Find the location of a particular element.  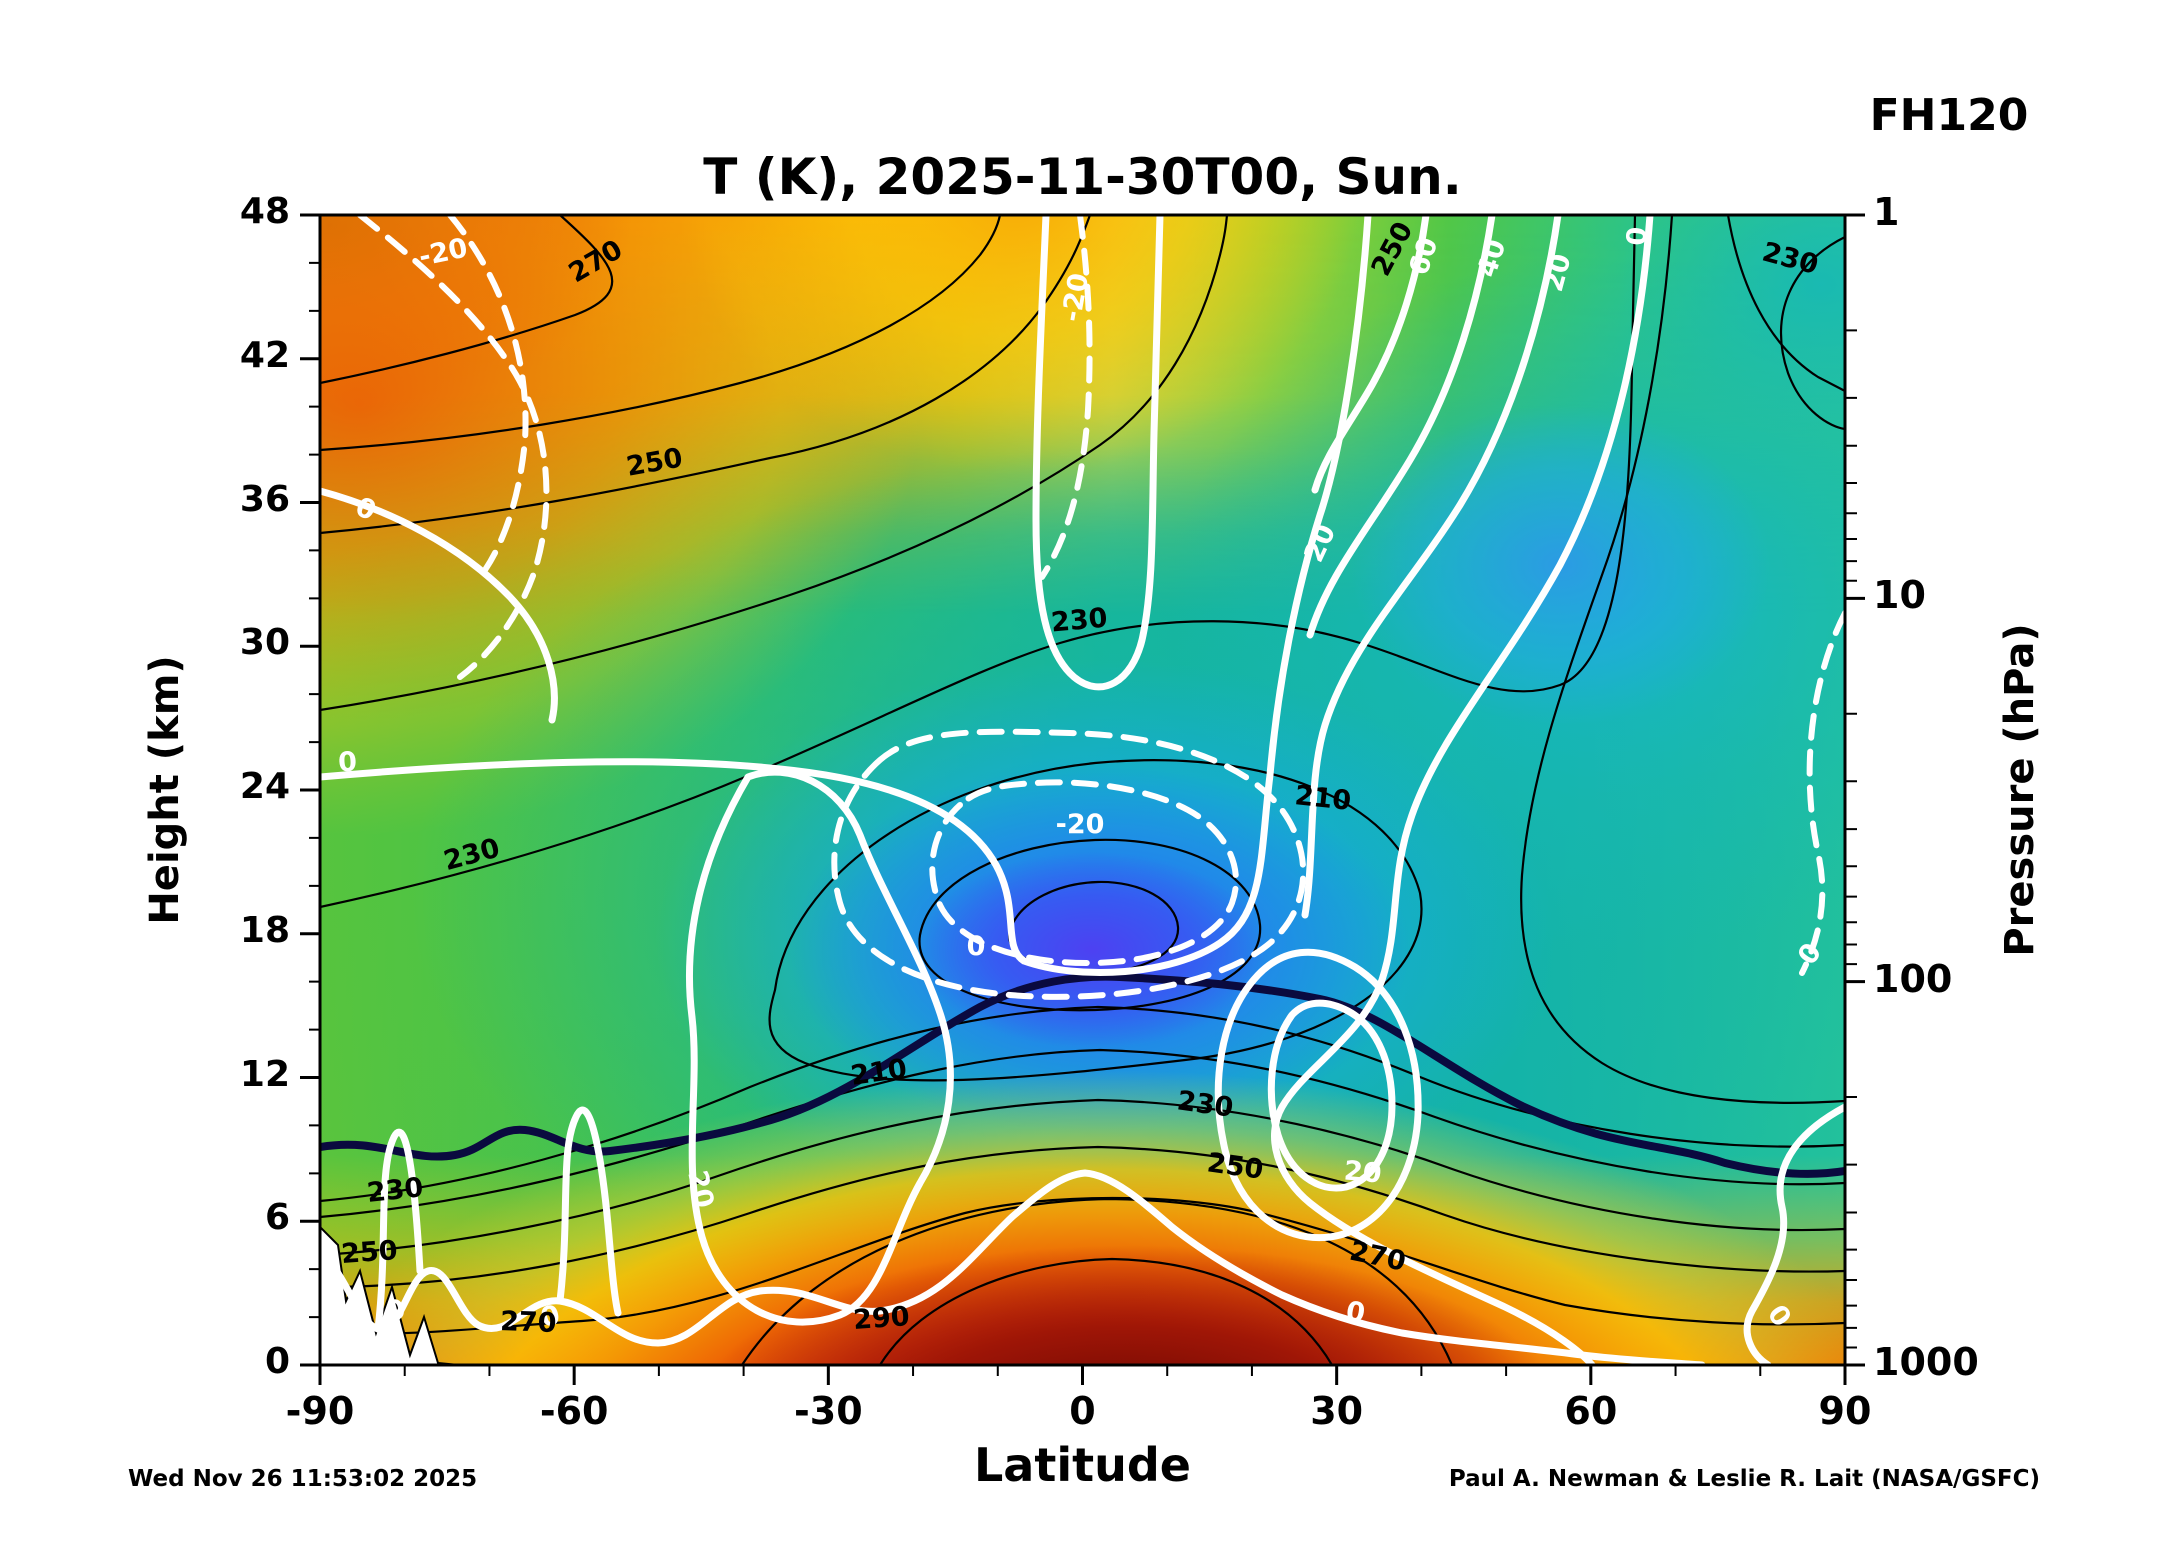

antarctica-terrain is located at coordinates (390, 1295).